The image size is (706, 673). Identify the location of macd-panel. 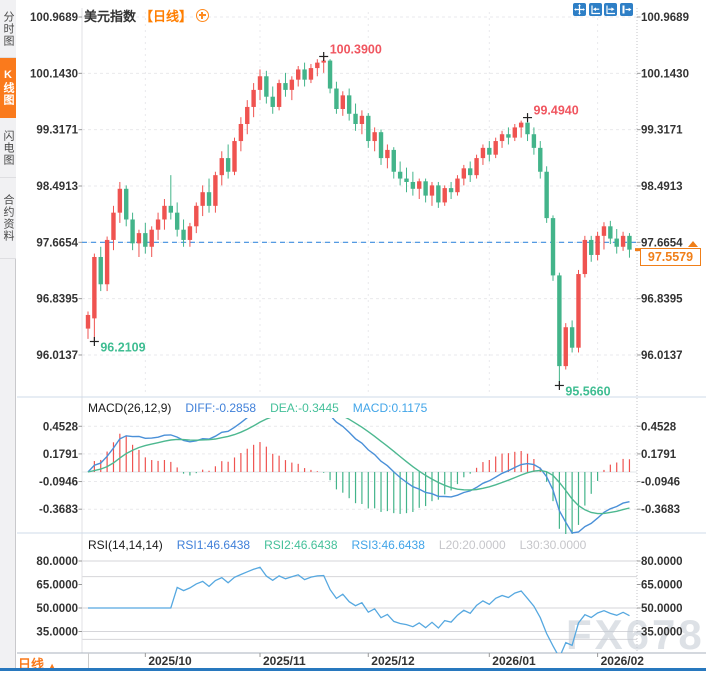
(359, 476).